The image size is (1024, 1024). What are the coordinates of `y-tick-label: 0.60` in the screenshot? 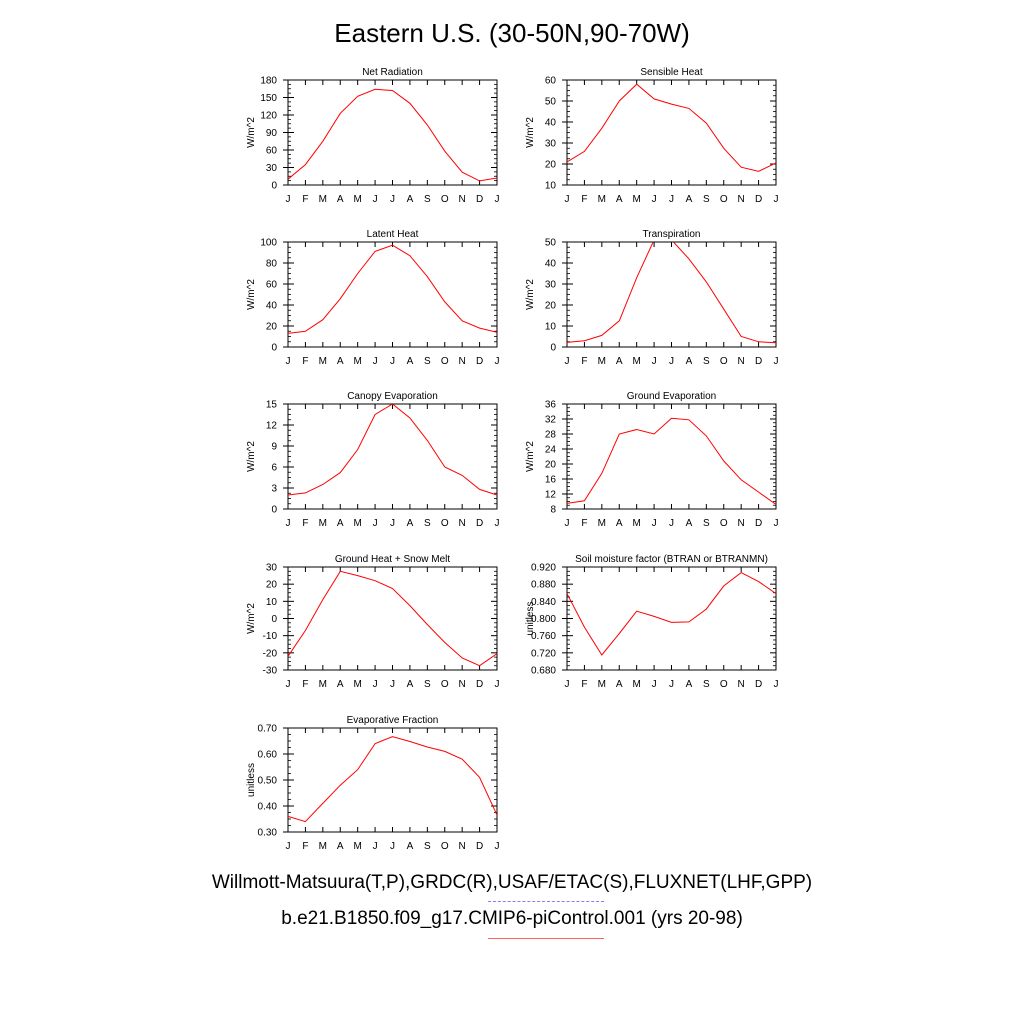 It's located at (268, 755).